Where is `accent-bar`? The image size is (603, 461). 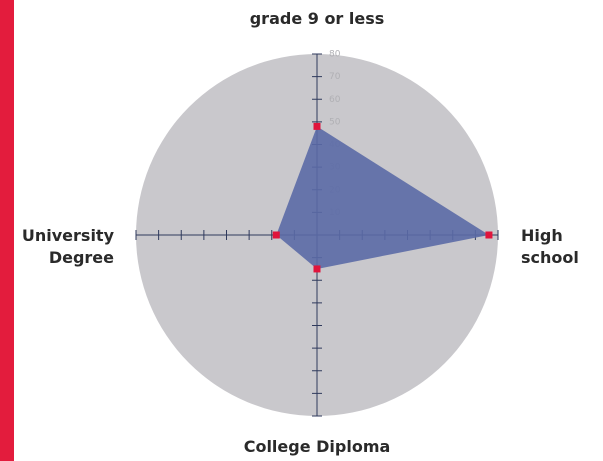 accent-bar is located at coordinates (7, 230).